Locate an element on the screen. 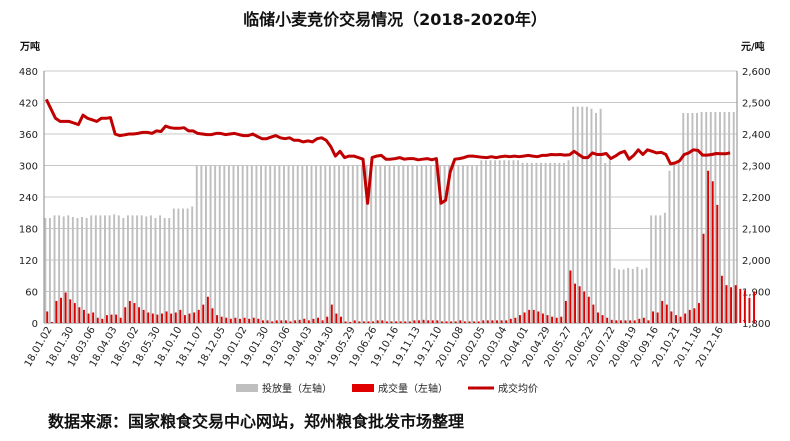 This screenshot has width=790, height=441. source-note: 数据来源：国家粮食交易中心网站，郑州粮食批发市场整理 is located at coordinates (256, 421).